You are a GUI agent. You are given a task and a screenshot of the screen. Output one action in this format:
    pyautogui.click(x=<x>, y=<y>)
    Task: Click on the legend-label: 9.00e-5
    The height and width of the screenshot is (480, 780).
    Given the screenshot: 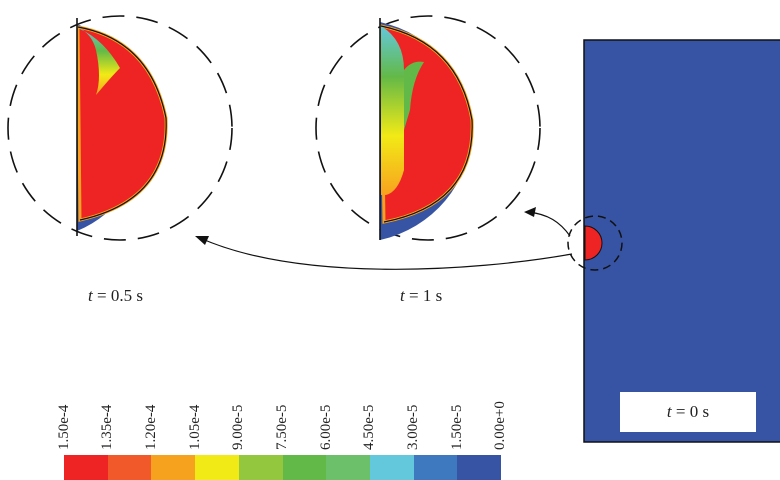 What is the action you would take?
    pyautogui.click(x=238, y=427)
    